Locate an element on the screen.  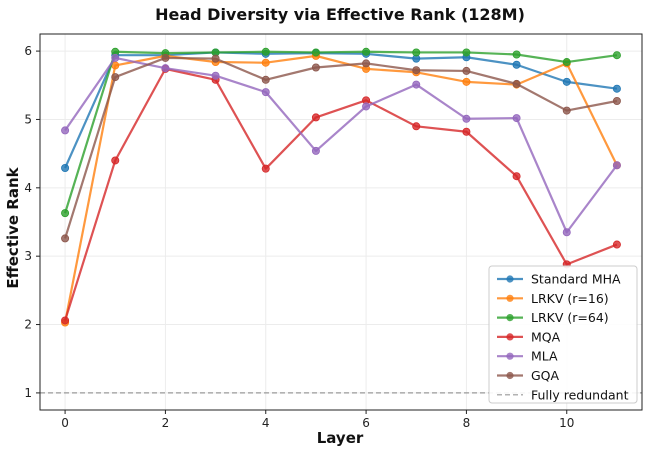
x-tick-label: 8 is located at coordinates (467, 423).